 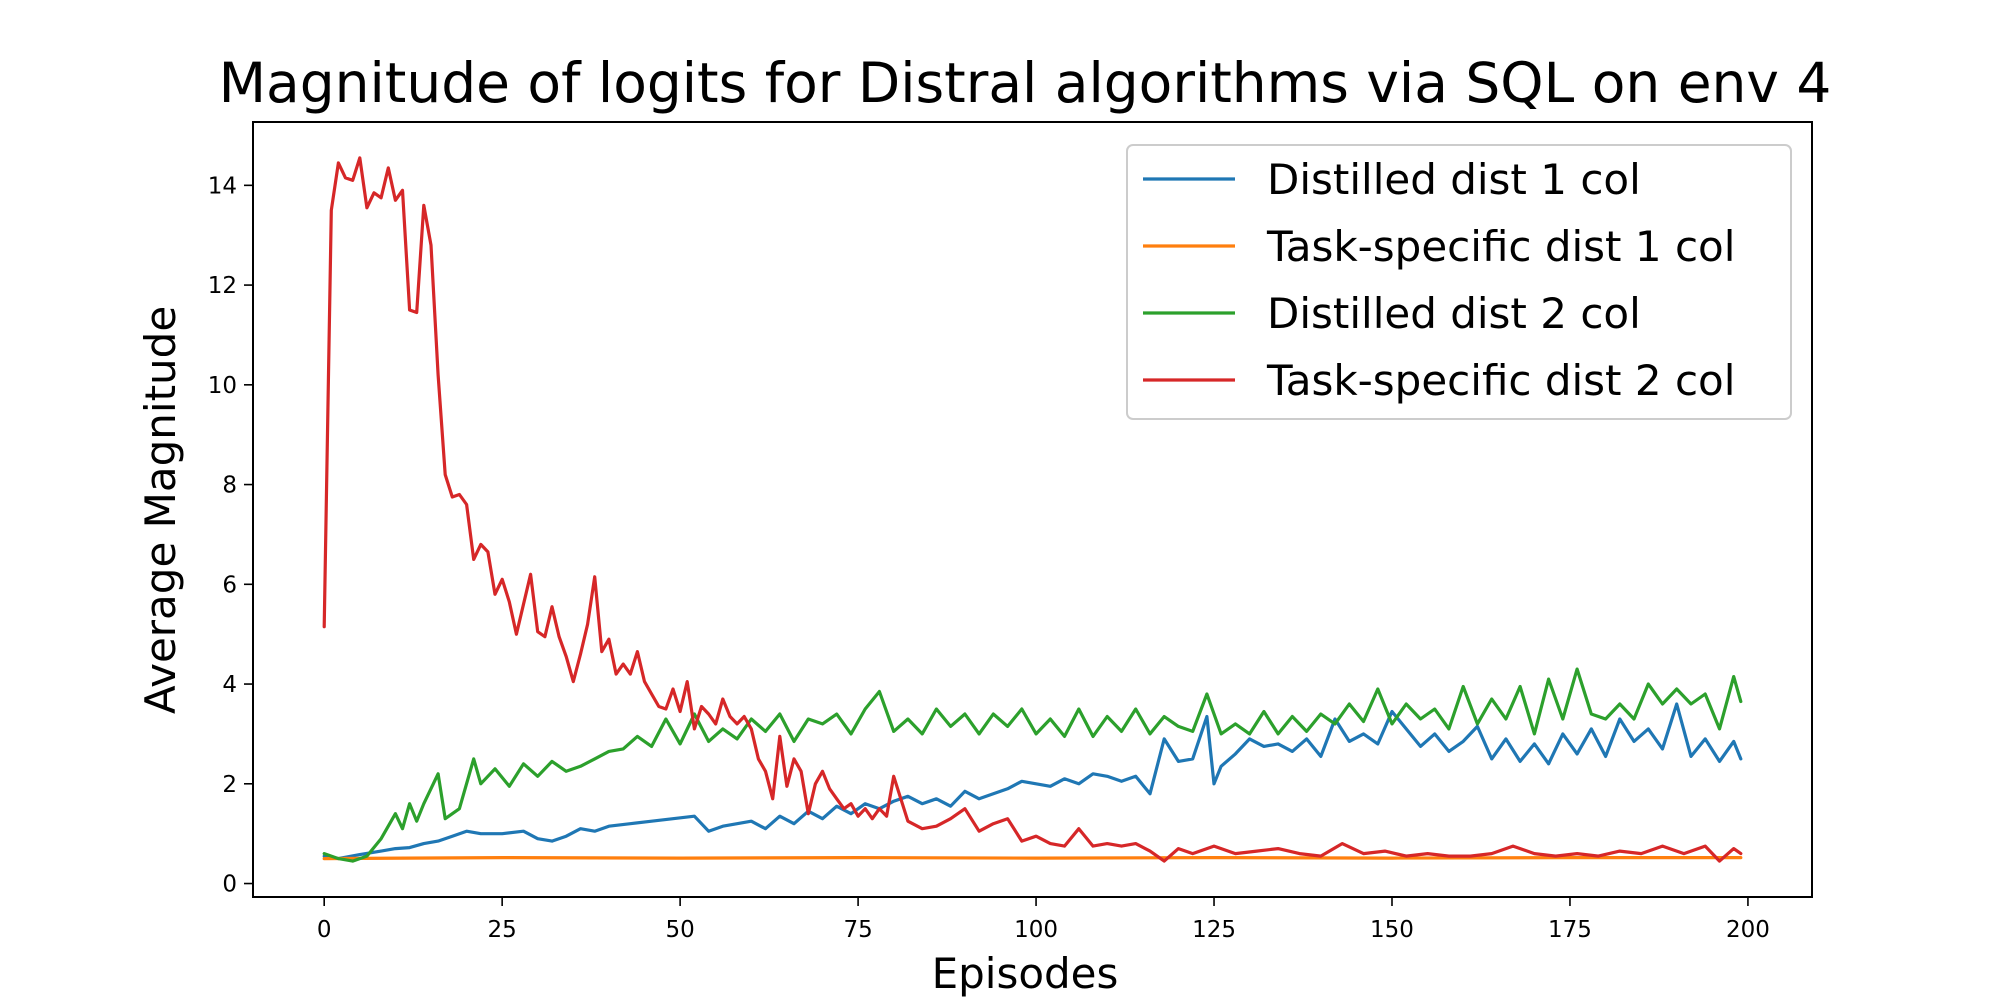 I want to click on legend-label-1: Distilled dist 1 col, so click(x=1454, y=179).